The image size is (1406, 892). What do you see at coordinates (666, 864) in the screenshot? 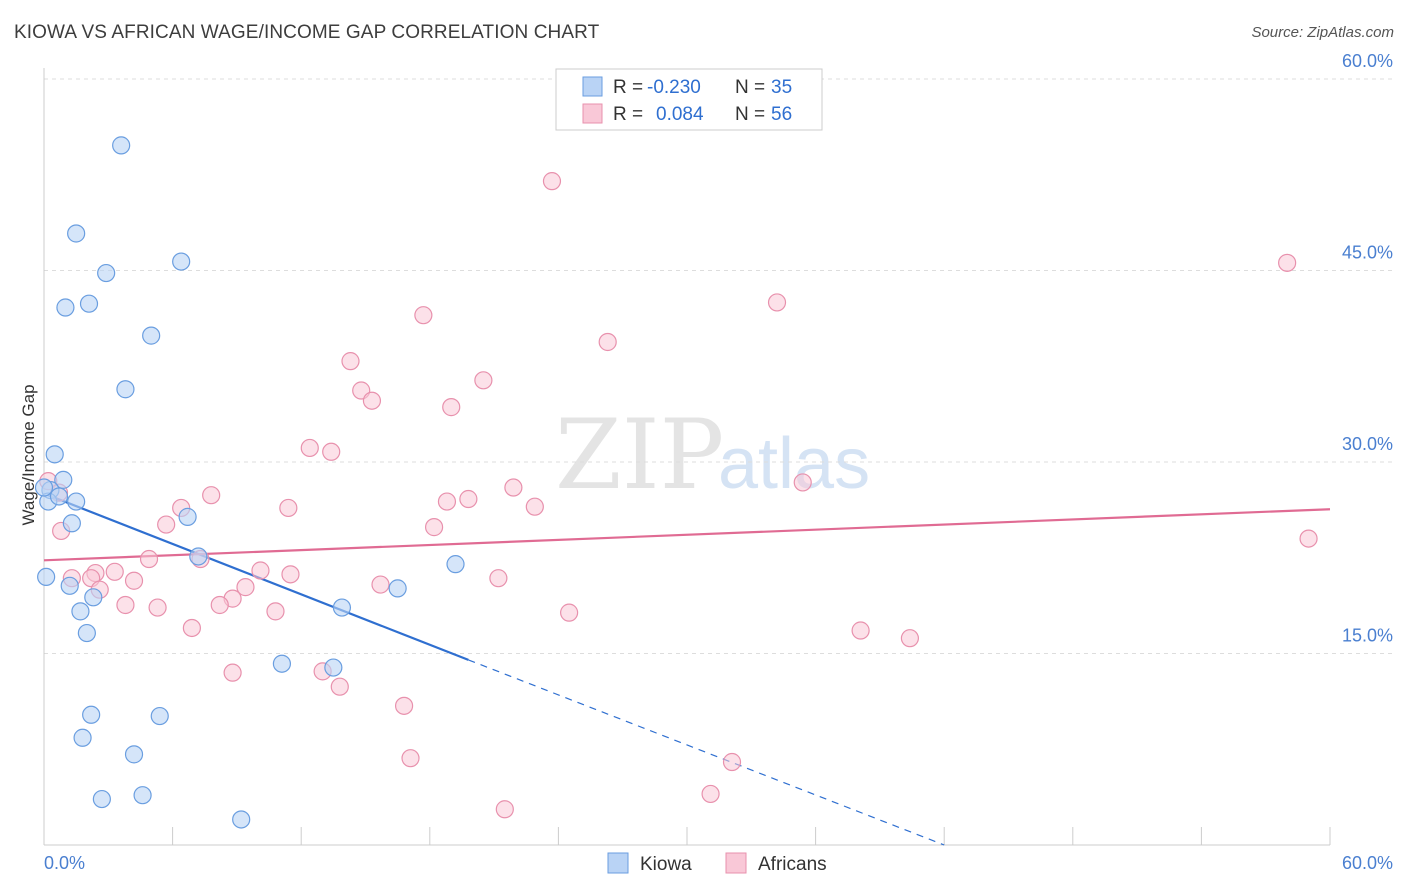
I see `bottom-legend-kiowa-label: Kiowa` at bounding box center [666, 864].